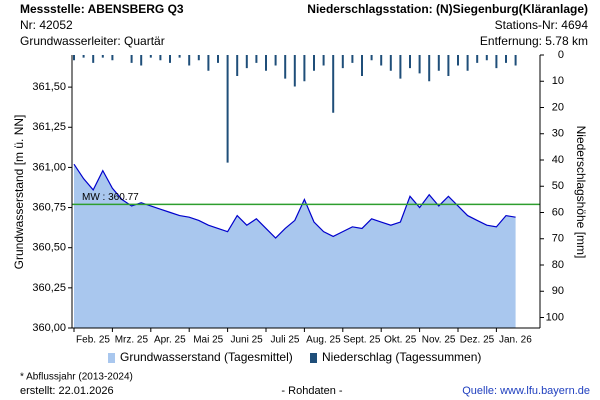  What do you see at coordinates (93, 340) in the screenshot?
I see `x-tick-label: Feb. 25` at bounding box center [93, 340].